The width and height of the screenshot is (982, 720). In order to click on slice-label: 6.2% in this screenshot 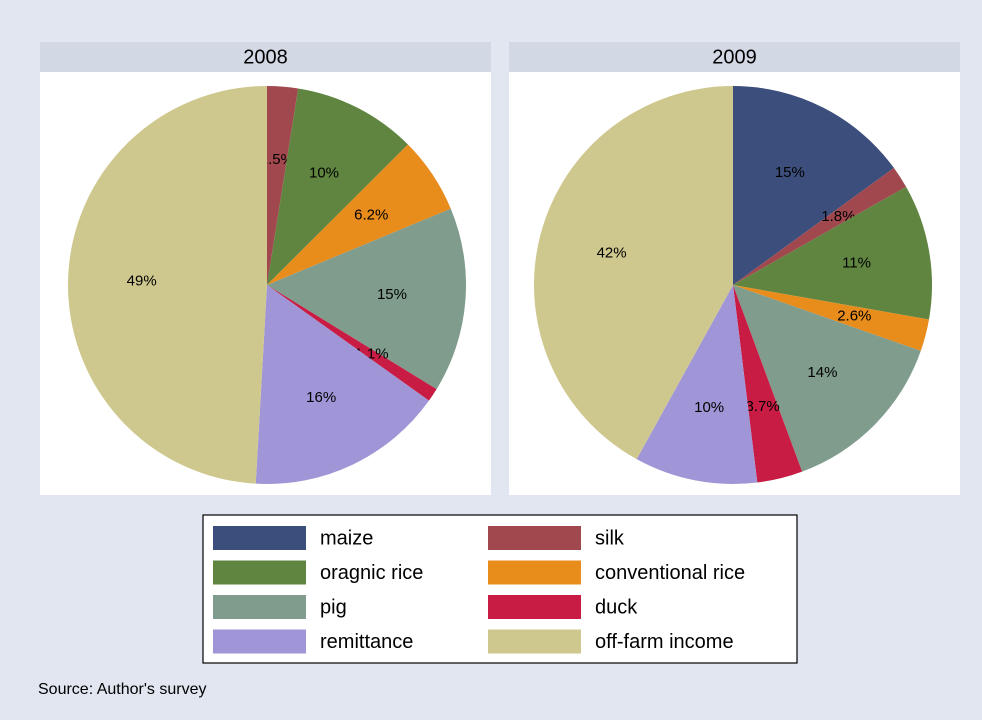, I will do `click(371, 214)`.